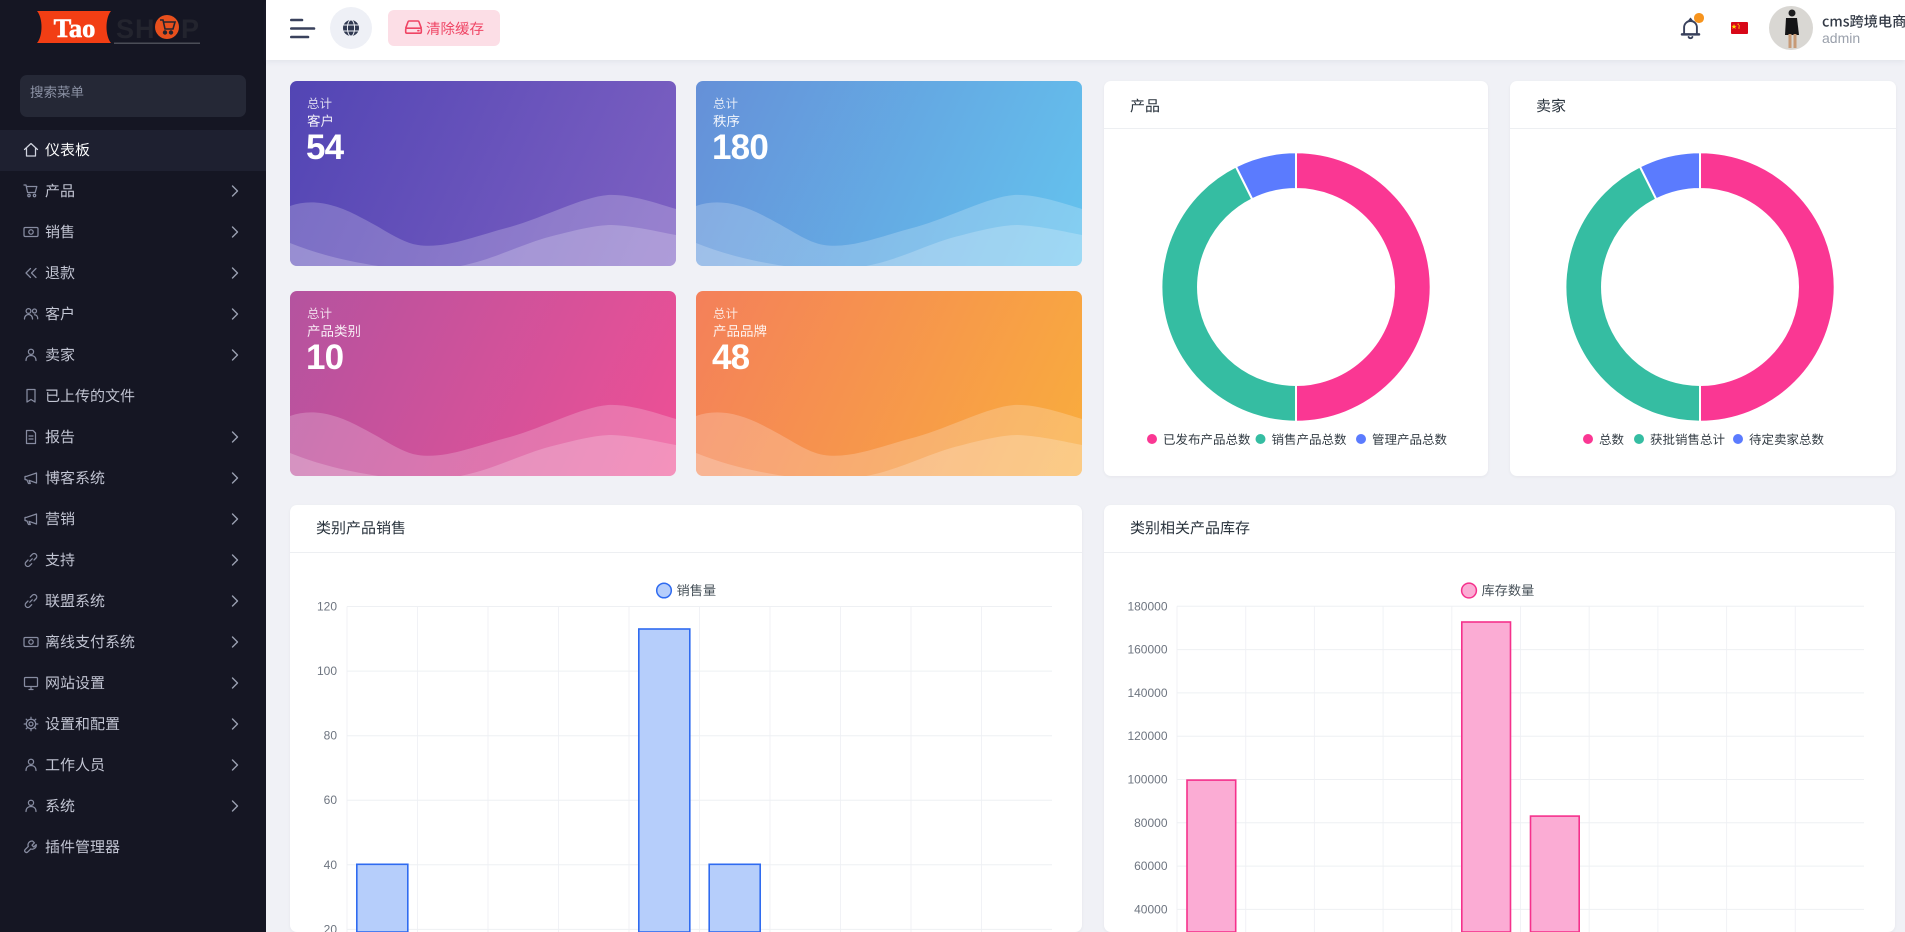 This screenshot has height=932, width=1905. I want to click on svg-text: 20, so click(331, 927).